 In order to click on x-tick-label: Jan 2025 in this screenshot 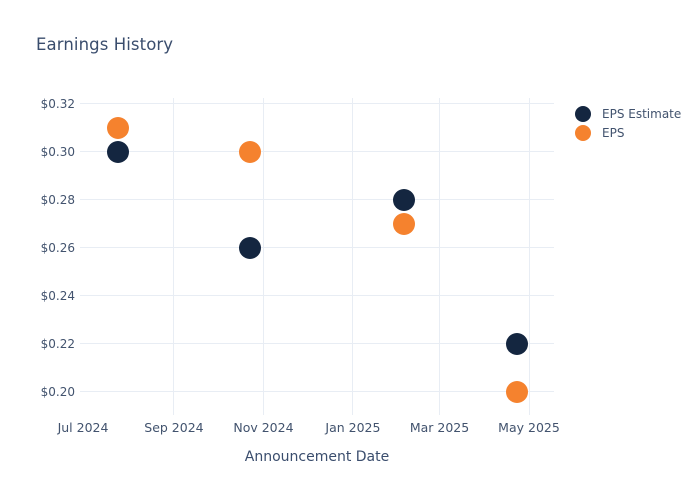, I will do `click(353, 427)`.